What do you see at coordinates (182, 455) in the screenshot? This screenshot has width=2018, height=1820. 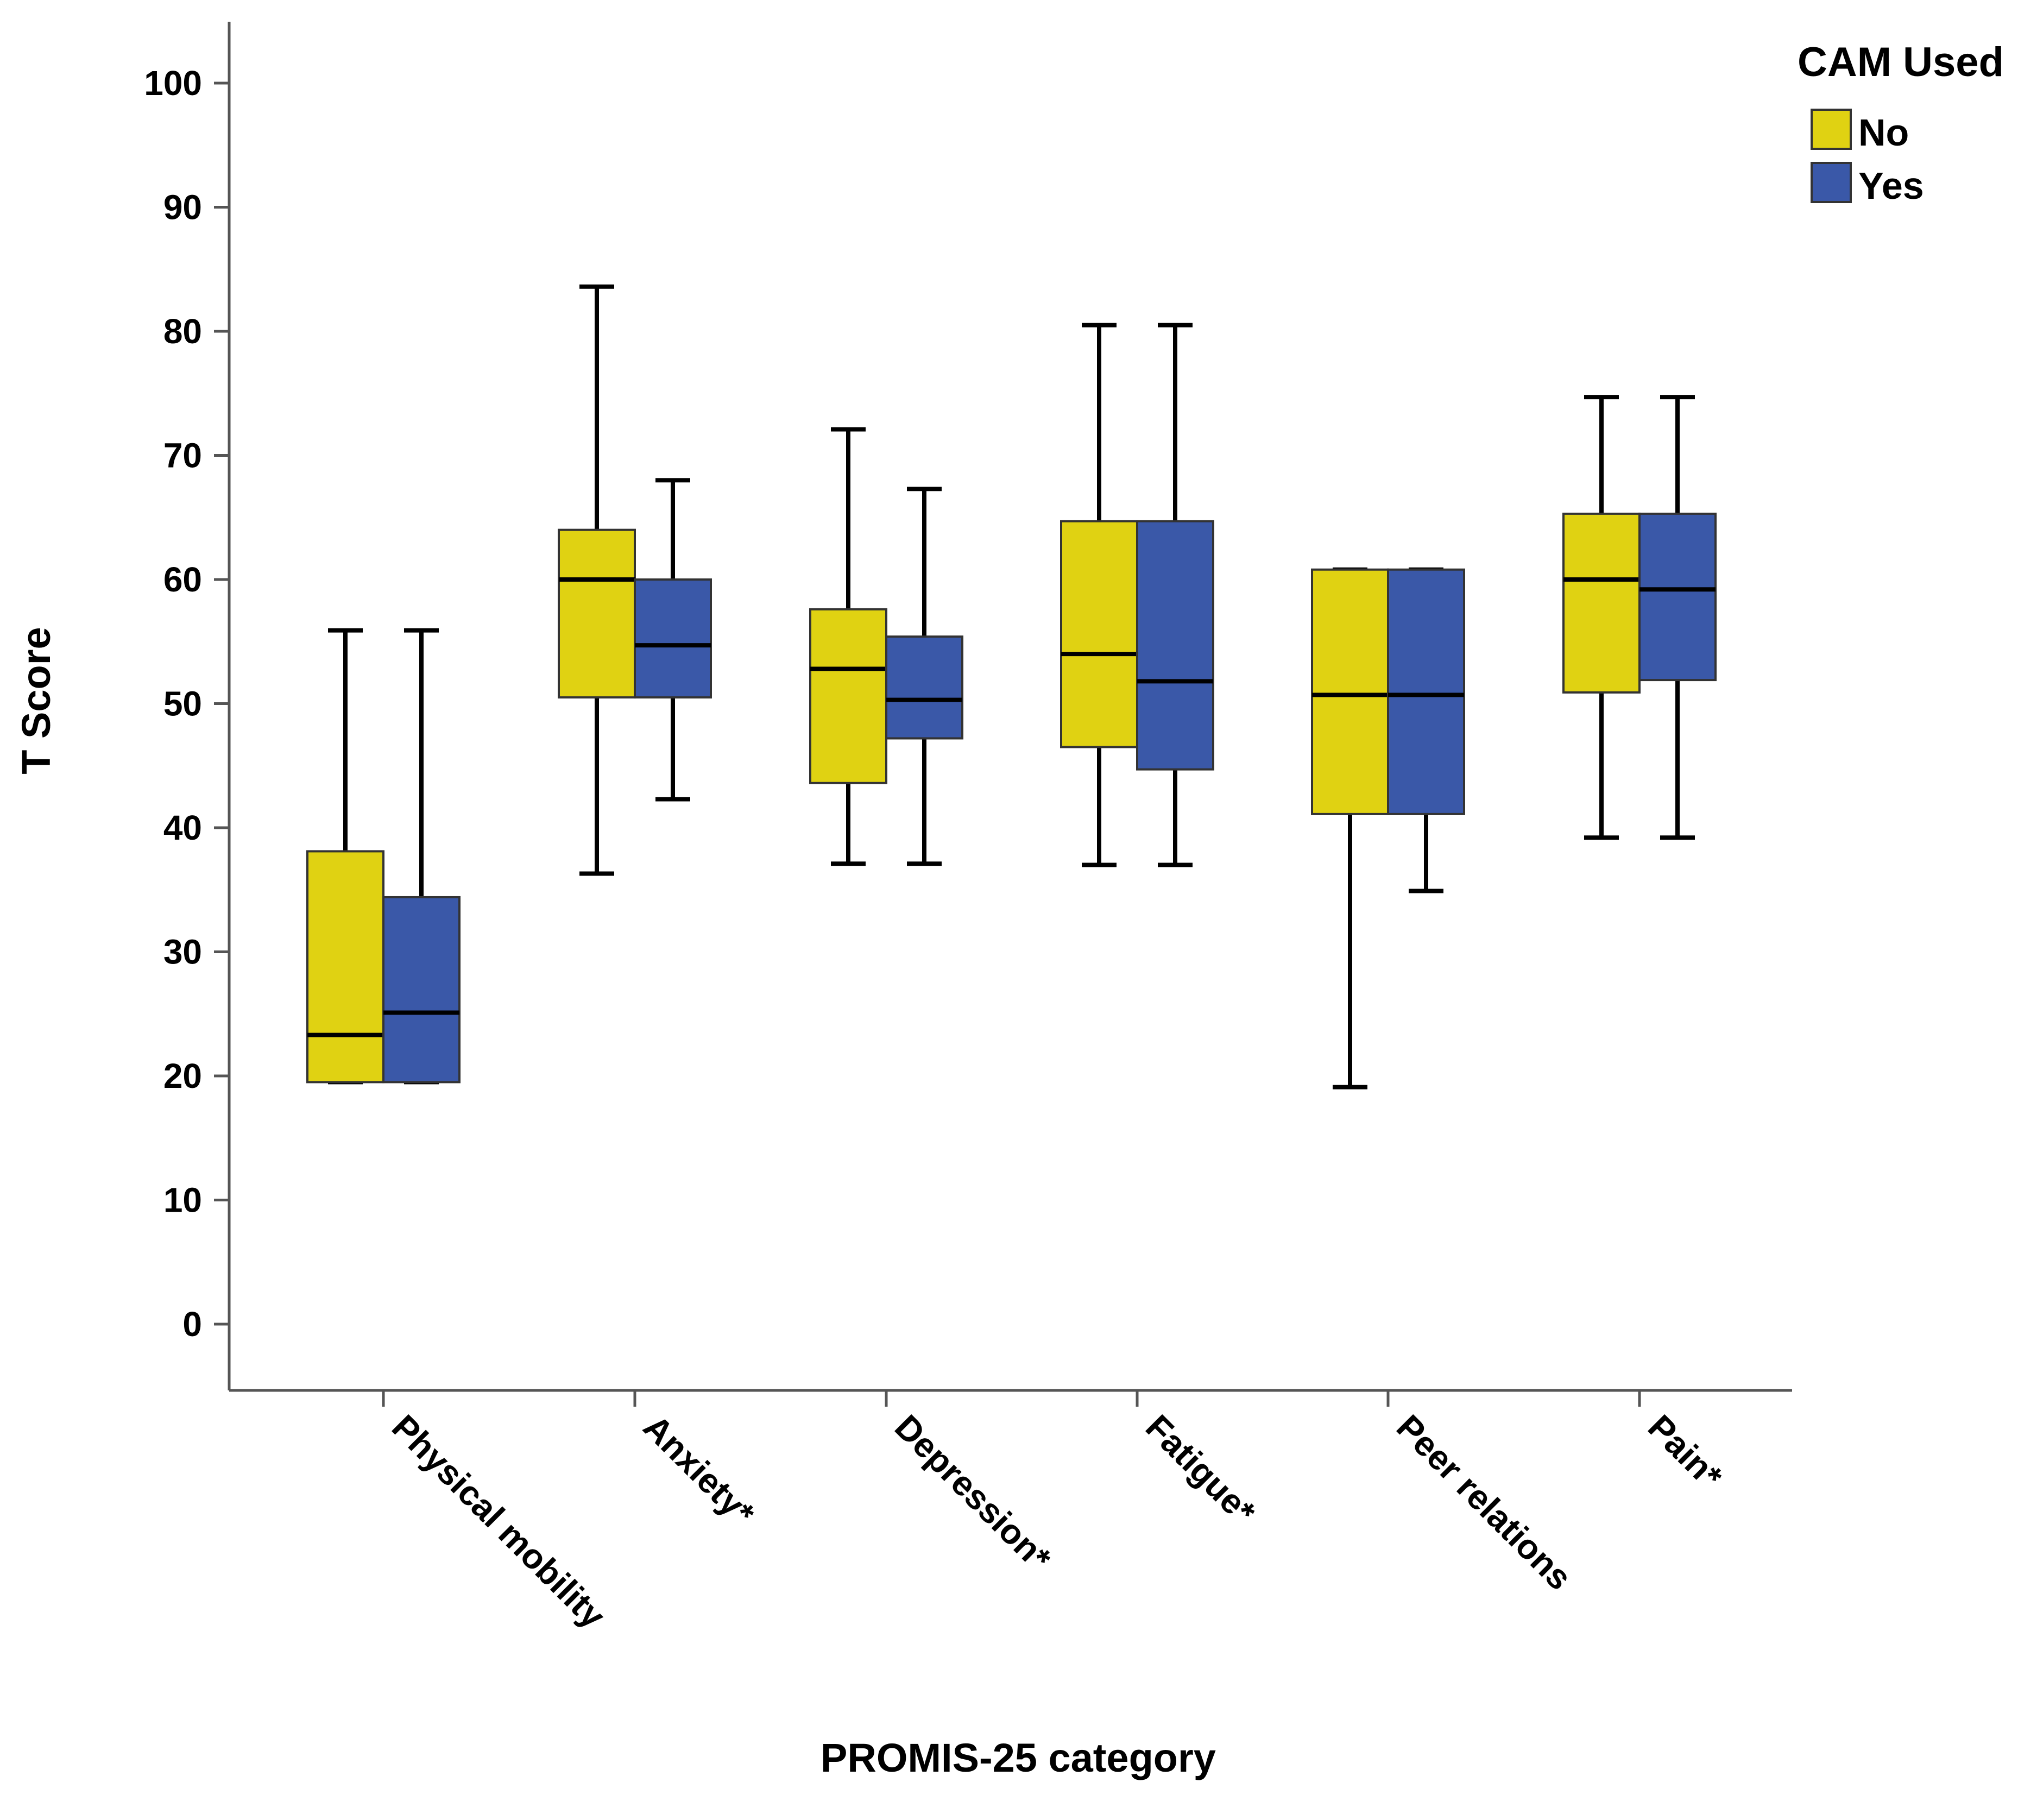 I see `y-tick-label: 70` at bounding box center [182, 455].